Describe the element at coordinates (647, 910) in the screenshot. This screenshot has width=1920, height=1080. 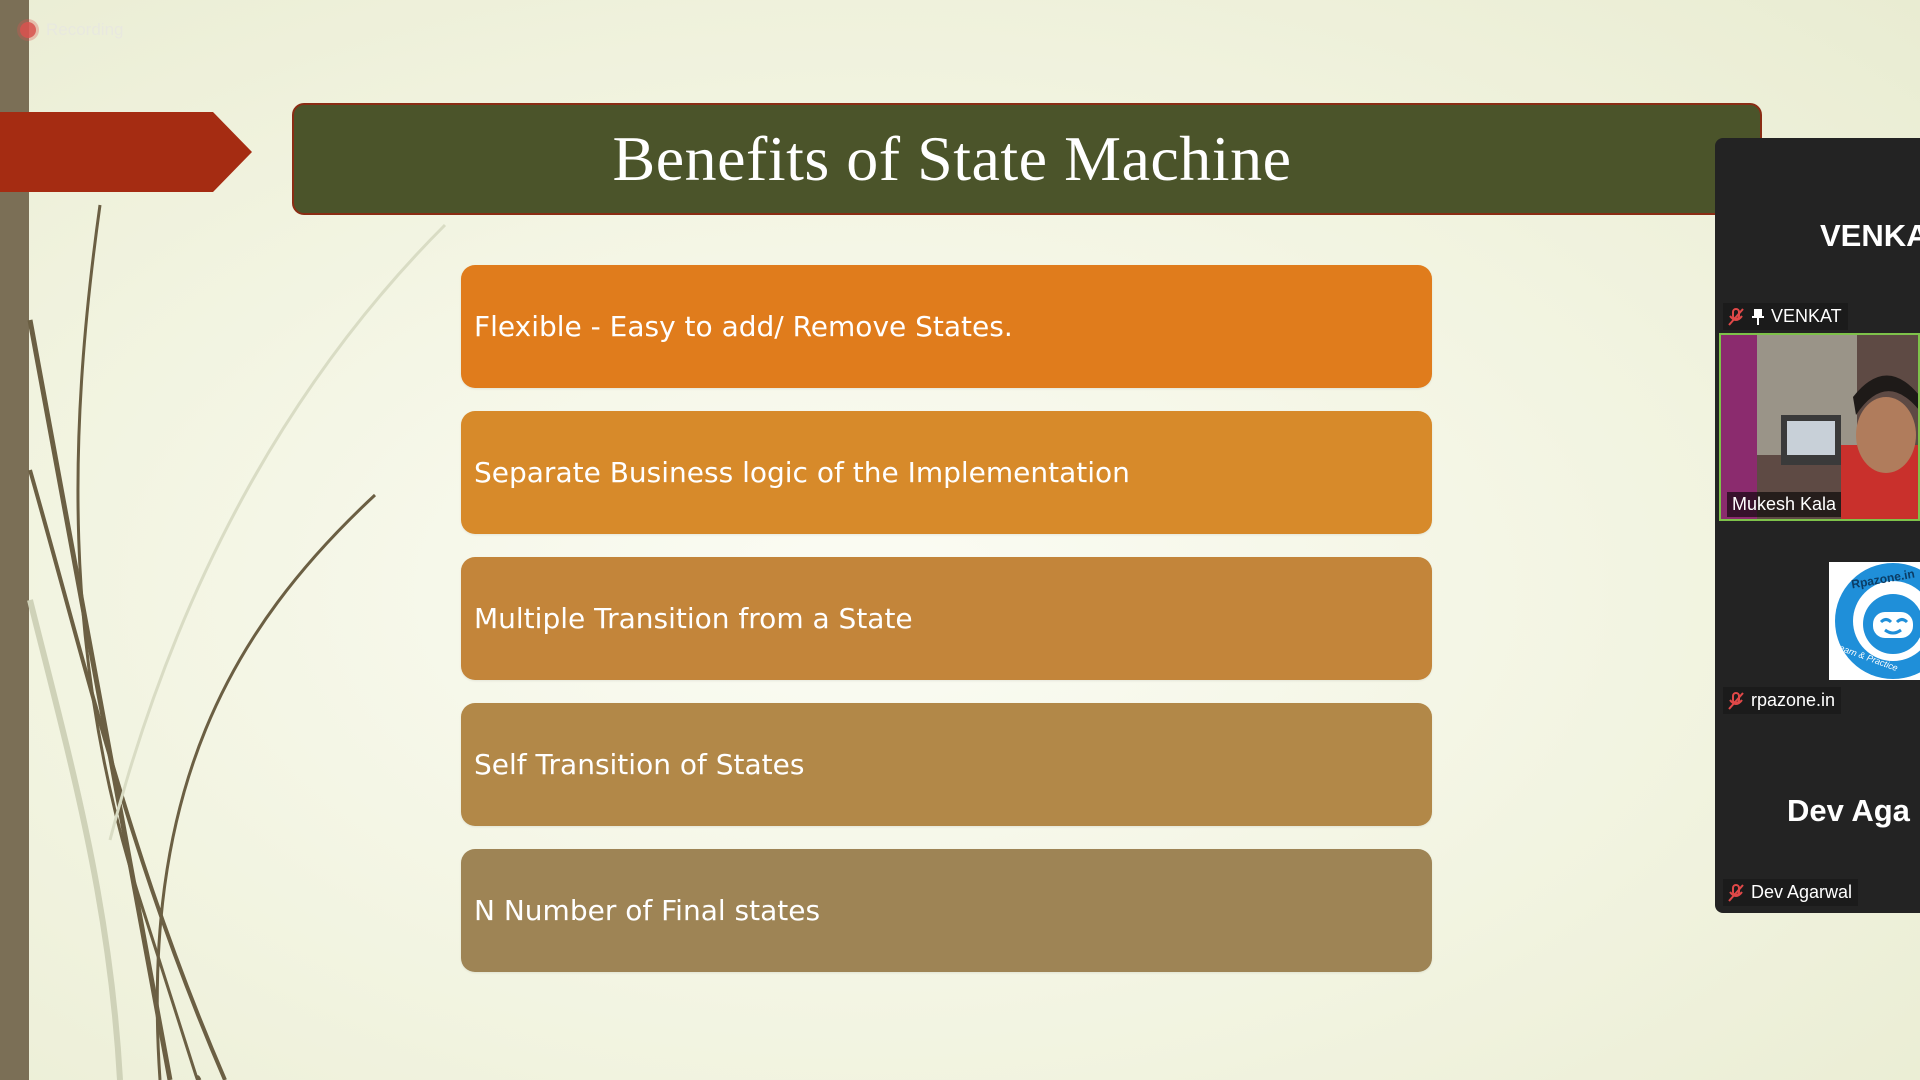
I see `benefit-text: N Number of Final states` at that location.